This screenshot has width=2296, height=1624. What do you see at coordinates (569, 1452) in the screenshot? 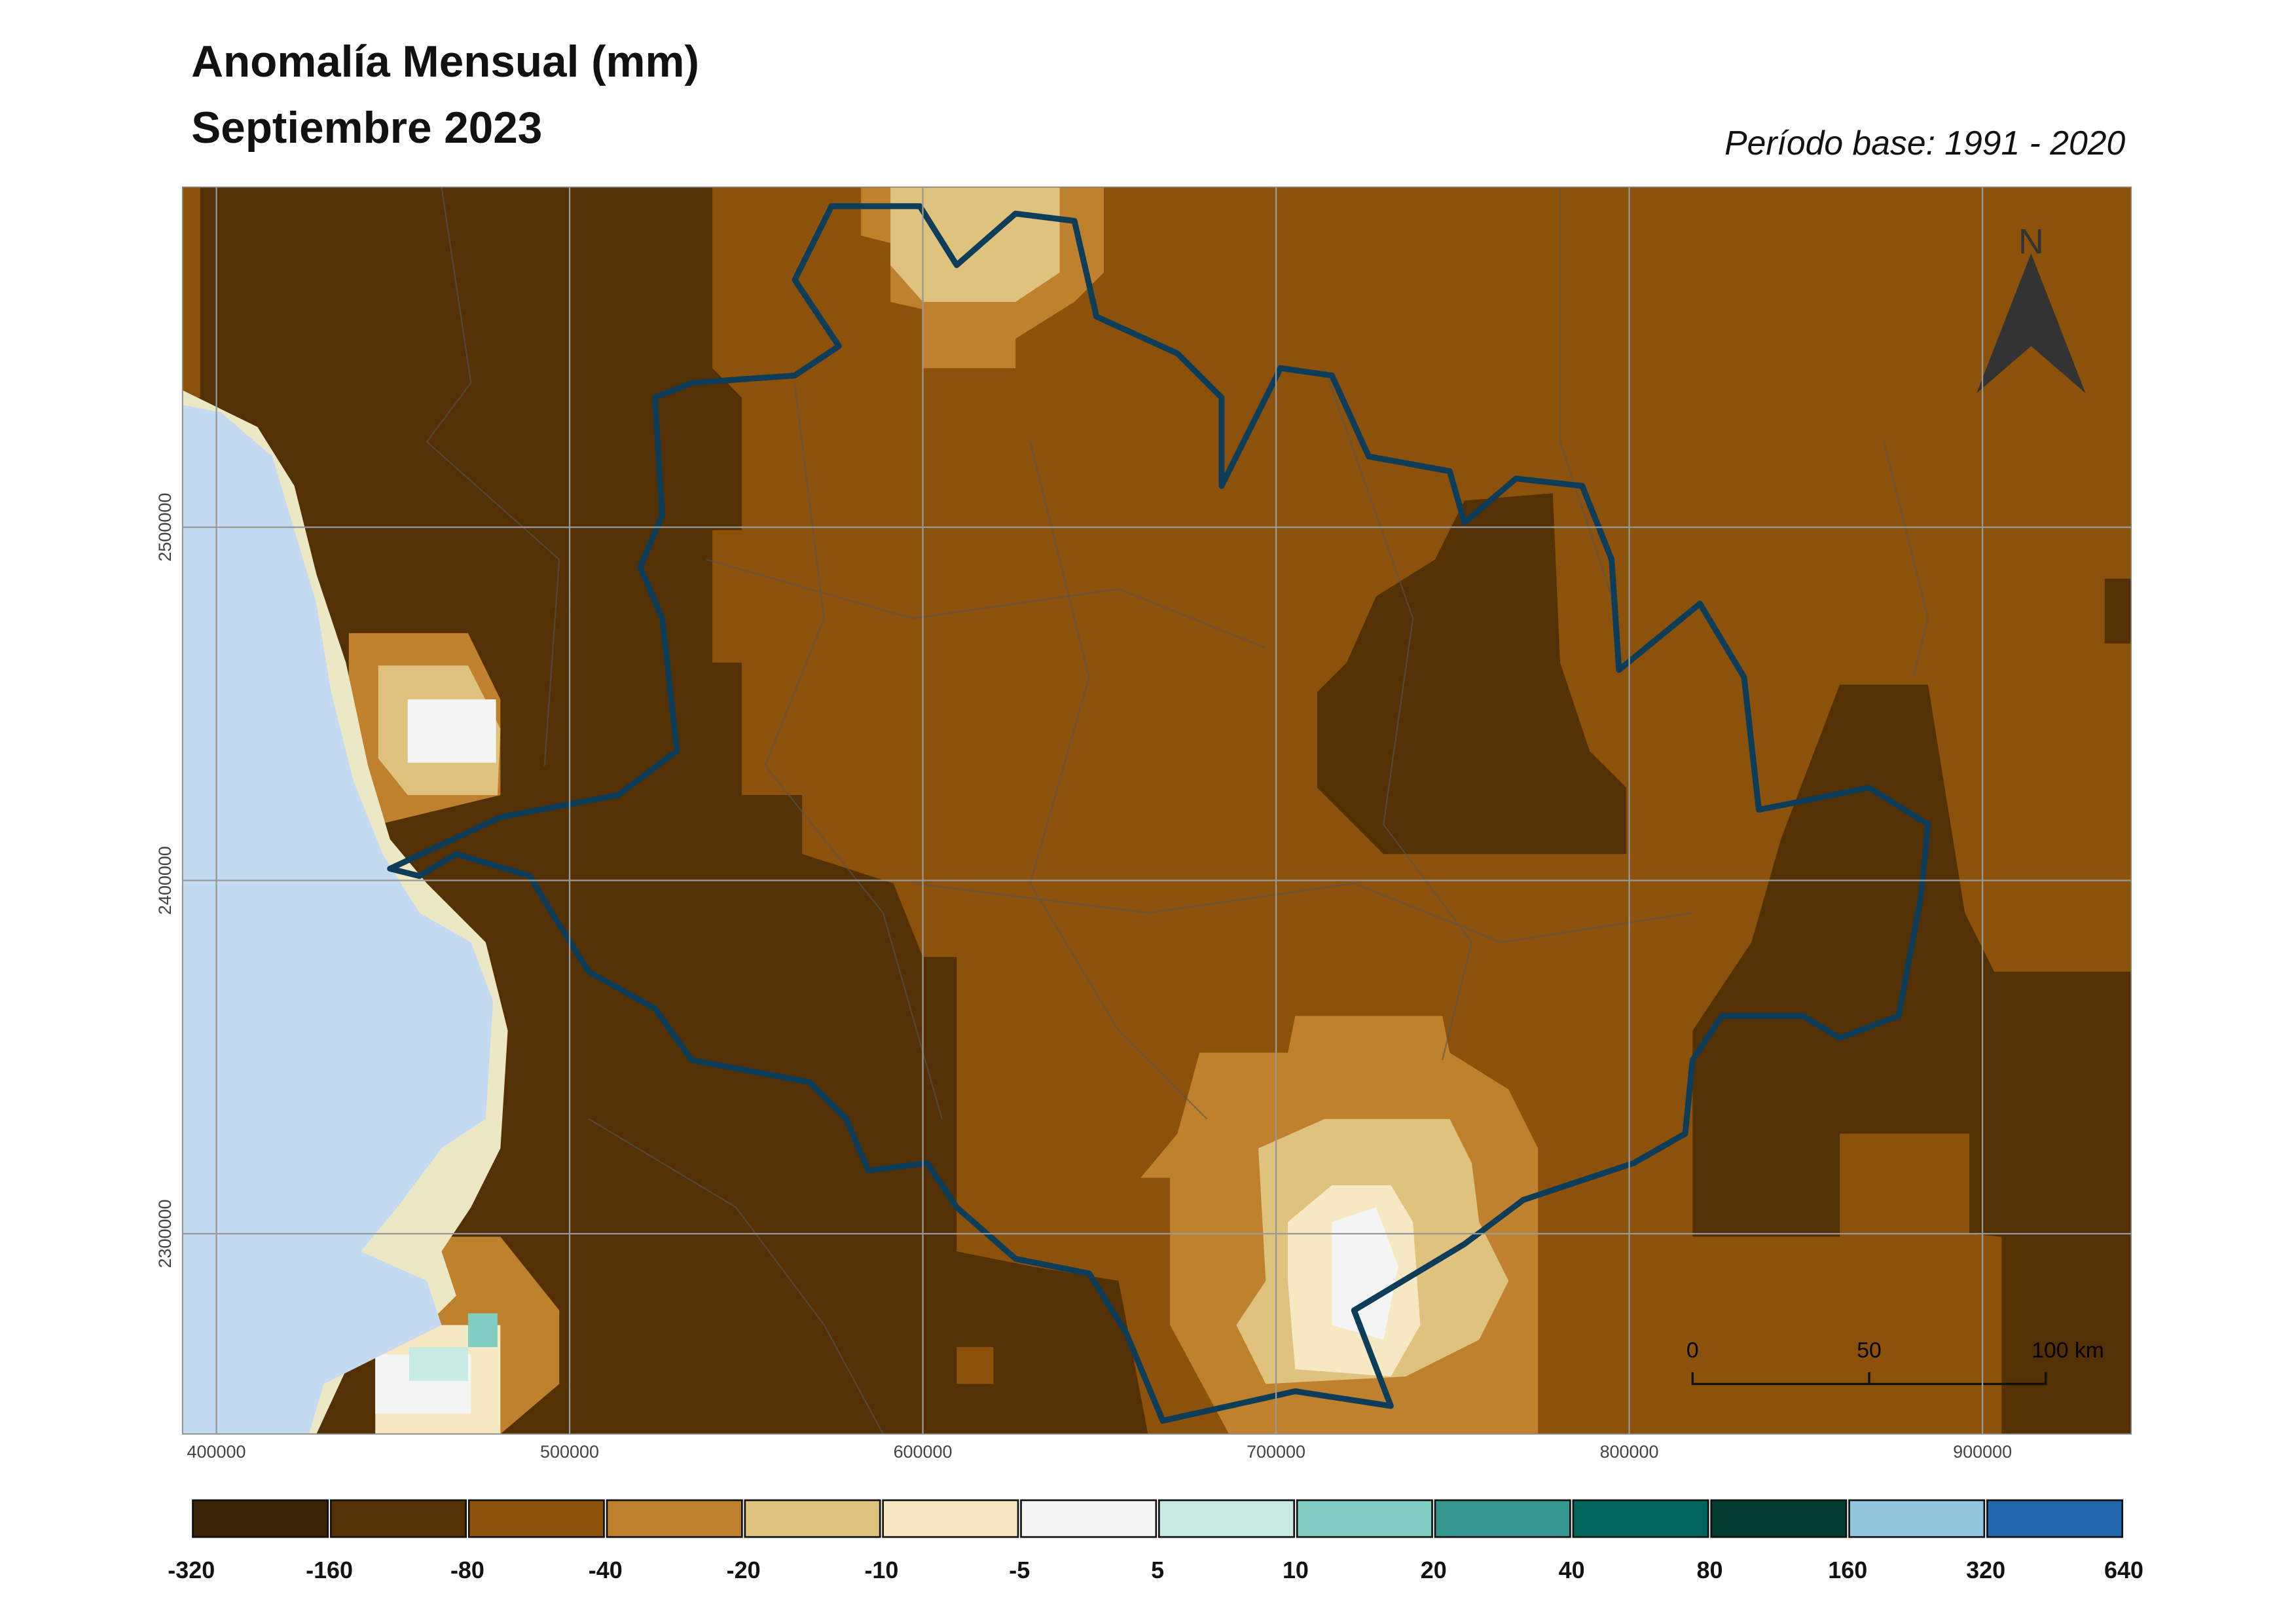
I see `x-tick-label: 500000` at bounding box center [569, 1452].